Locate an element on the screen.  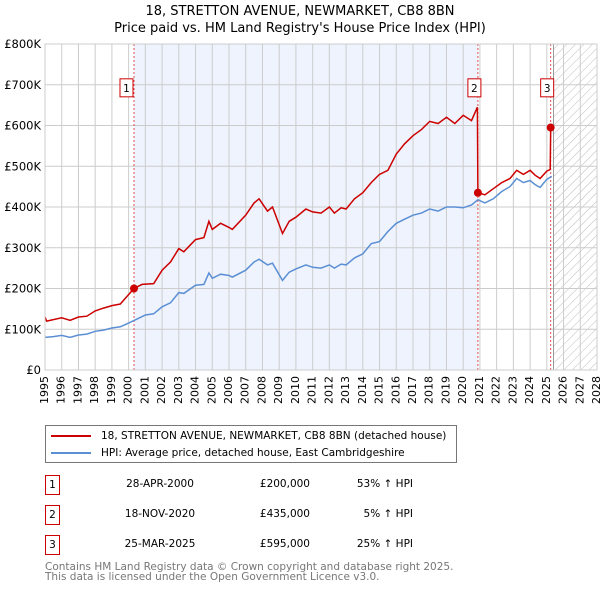
x-tick-label: 2025 is located at coordinates (546, 390).